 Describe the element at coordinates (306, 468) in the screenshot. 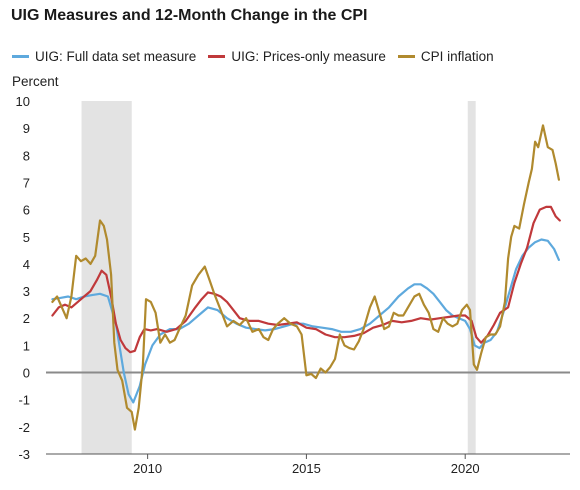

I see `x-tick-label-2015: 2015` at that location.